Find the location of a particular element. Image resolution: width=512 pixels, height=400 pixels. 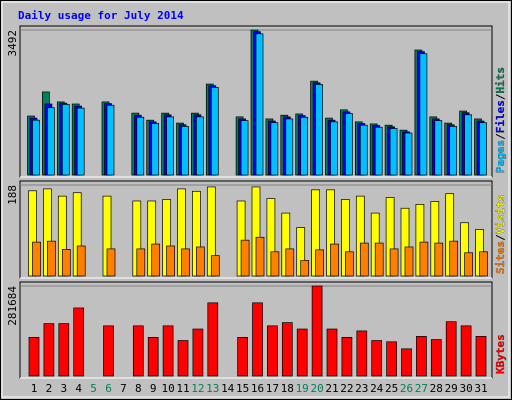

x-tick-label: 6 is located at coordinates (108, 388).